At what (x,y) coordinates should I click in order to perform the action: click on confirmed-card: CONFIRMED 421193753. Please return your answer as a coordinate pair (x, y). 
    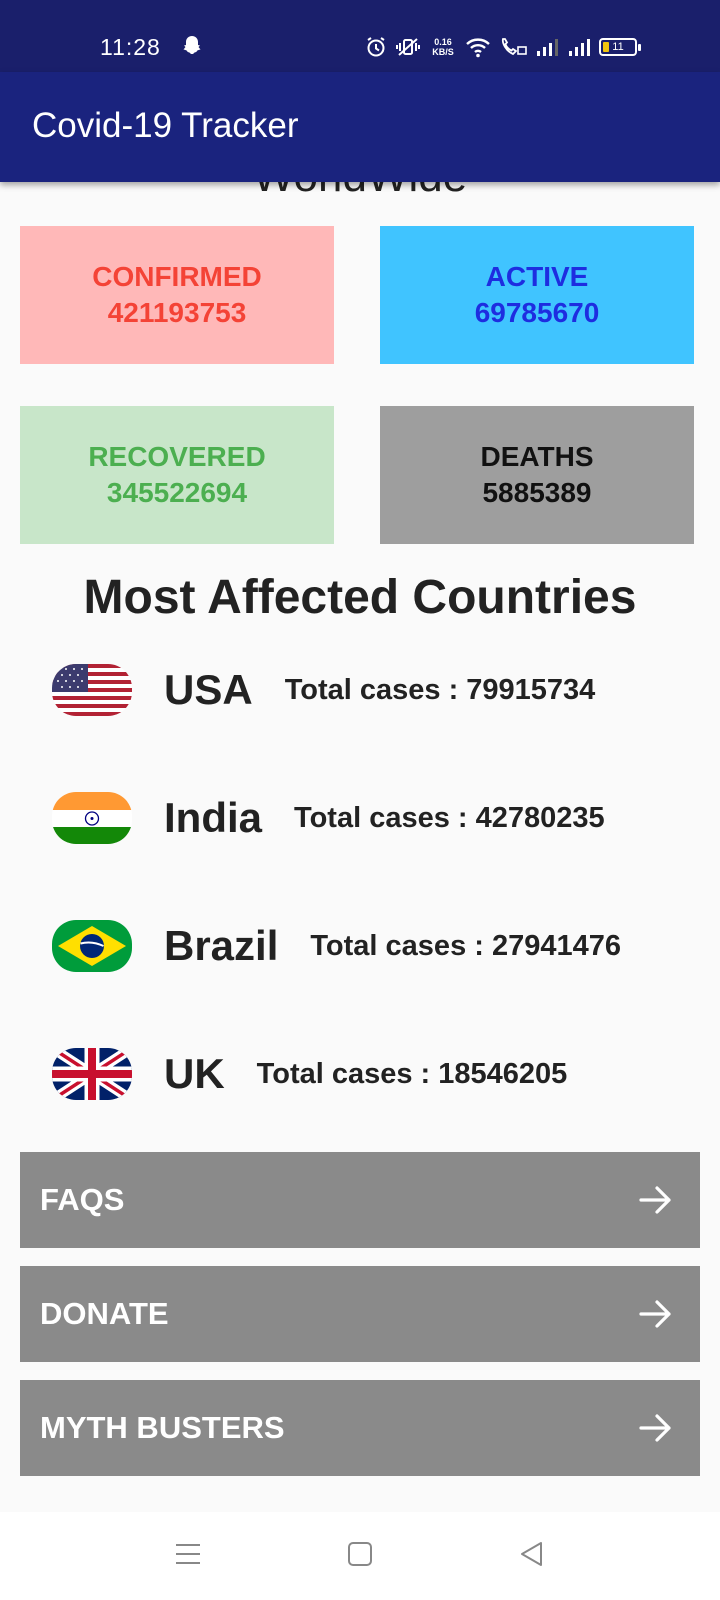
    Looking at the image, I should click on (177, 295).